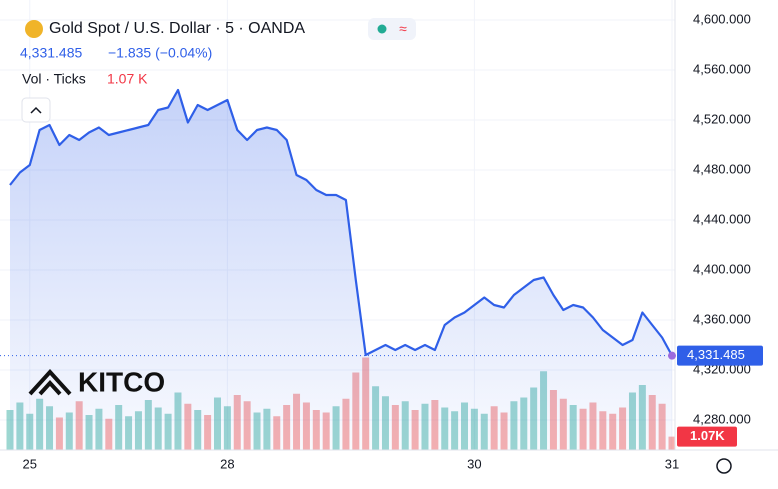 This screenshot has width=778, height=489. Describe the element at coordinates (51, 53) in the screenshot. I see `price: 4,331.485` at that location.